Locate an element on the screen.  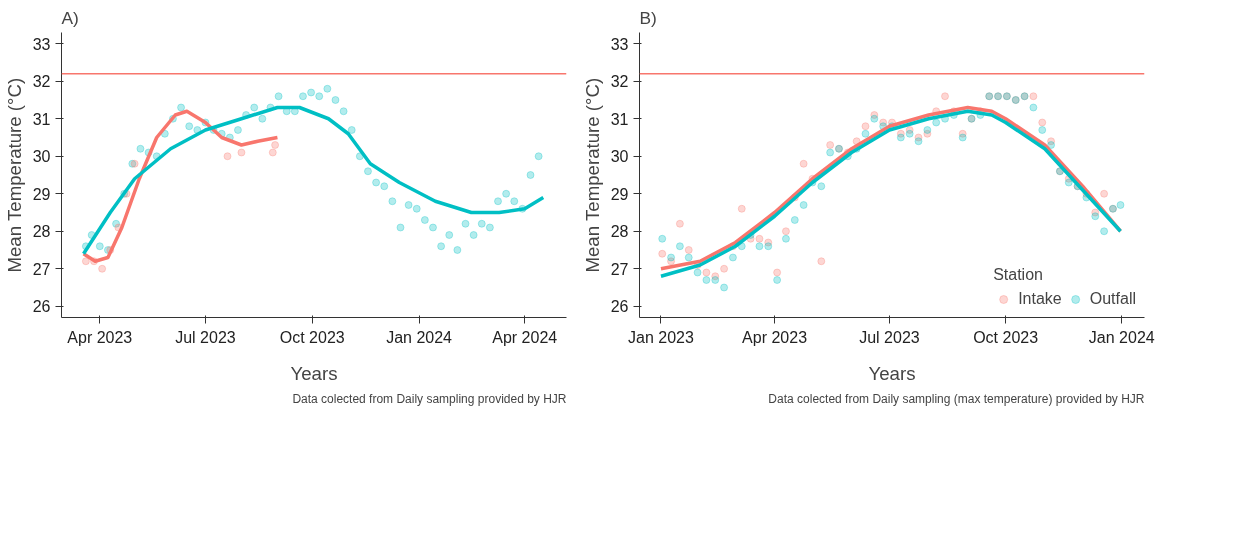
legend-title: Station is located at coordinates (1018, 275).